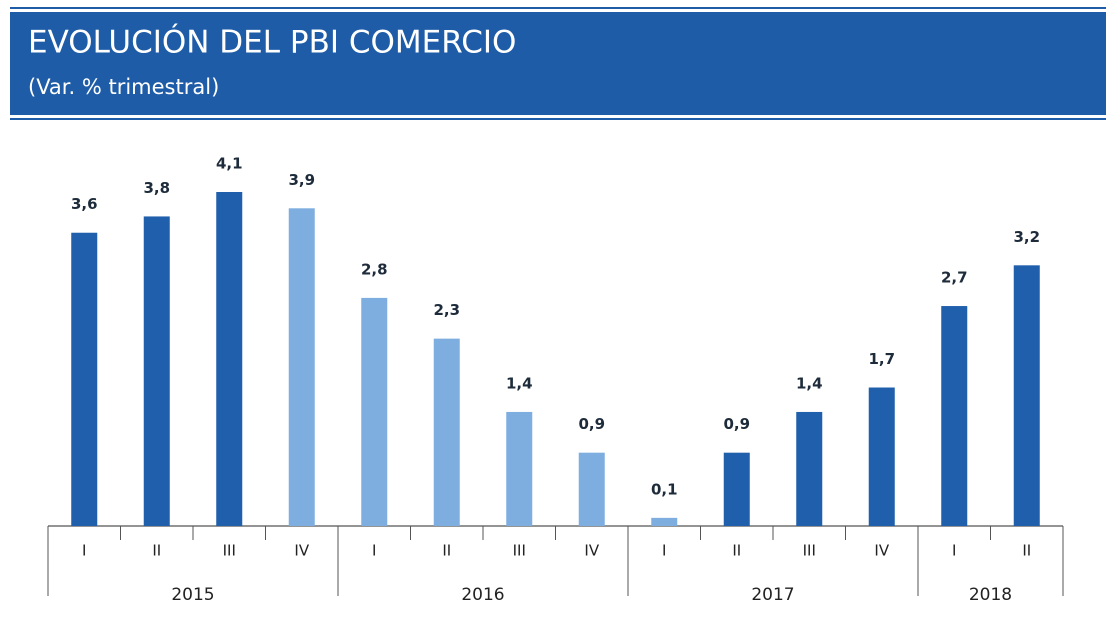 This screenshot has height=623, width=1106. I want to click on value-label: 2,8, so click(374, 269).